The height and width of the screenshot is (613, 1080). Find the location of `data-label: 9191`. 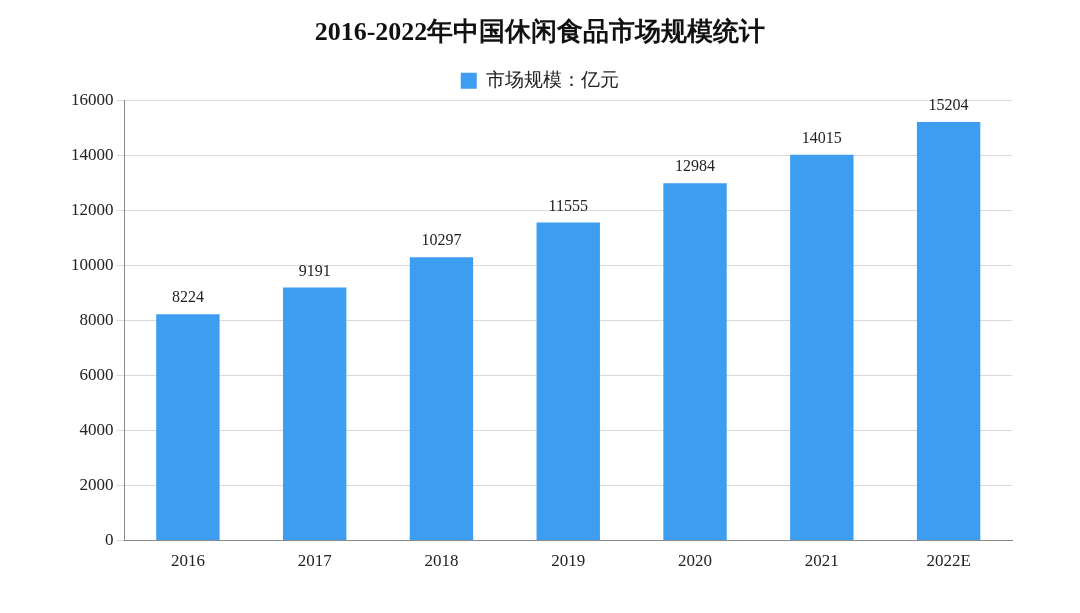

data-label: 9191 is located at coordinates (314, 270).